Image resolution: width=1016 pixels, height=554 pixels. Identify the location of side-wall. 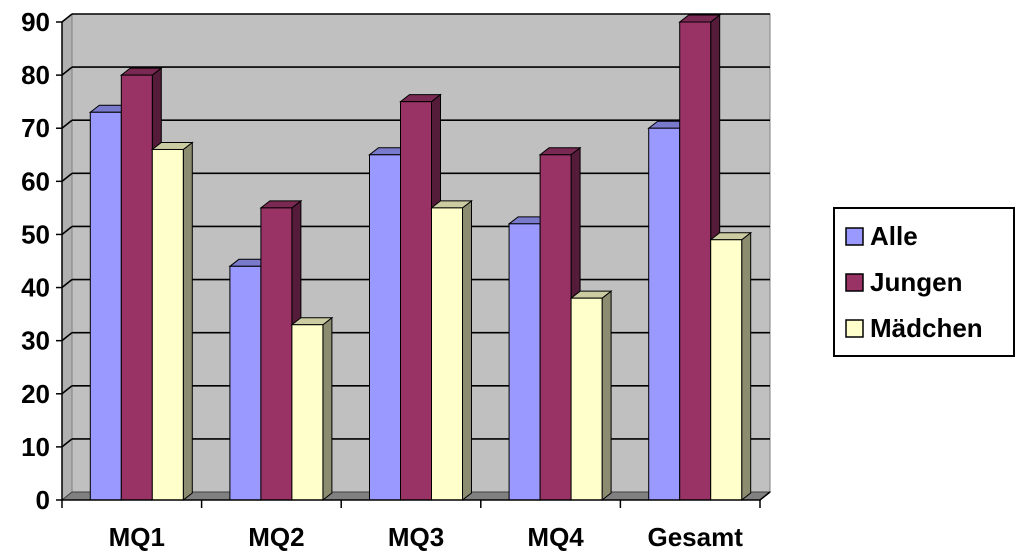
(67, 257).